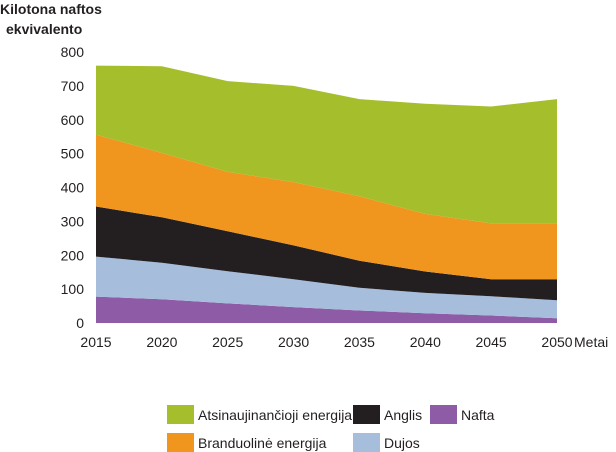 The height and width of the screenshot is (452, 616). I want to click on x-axis-ticks: 2015 2020 2025 2030 2035 2040 2045 2050, so click(326, 342).